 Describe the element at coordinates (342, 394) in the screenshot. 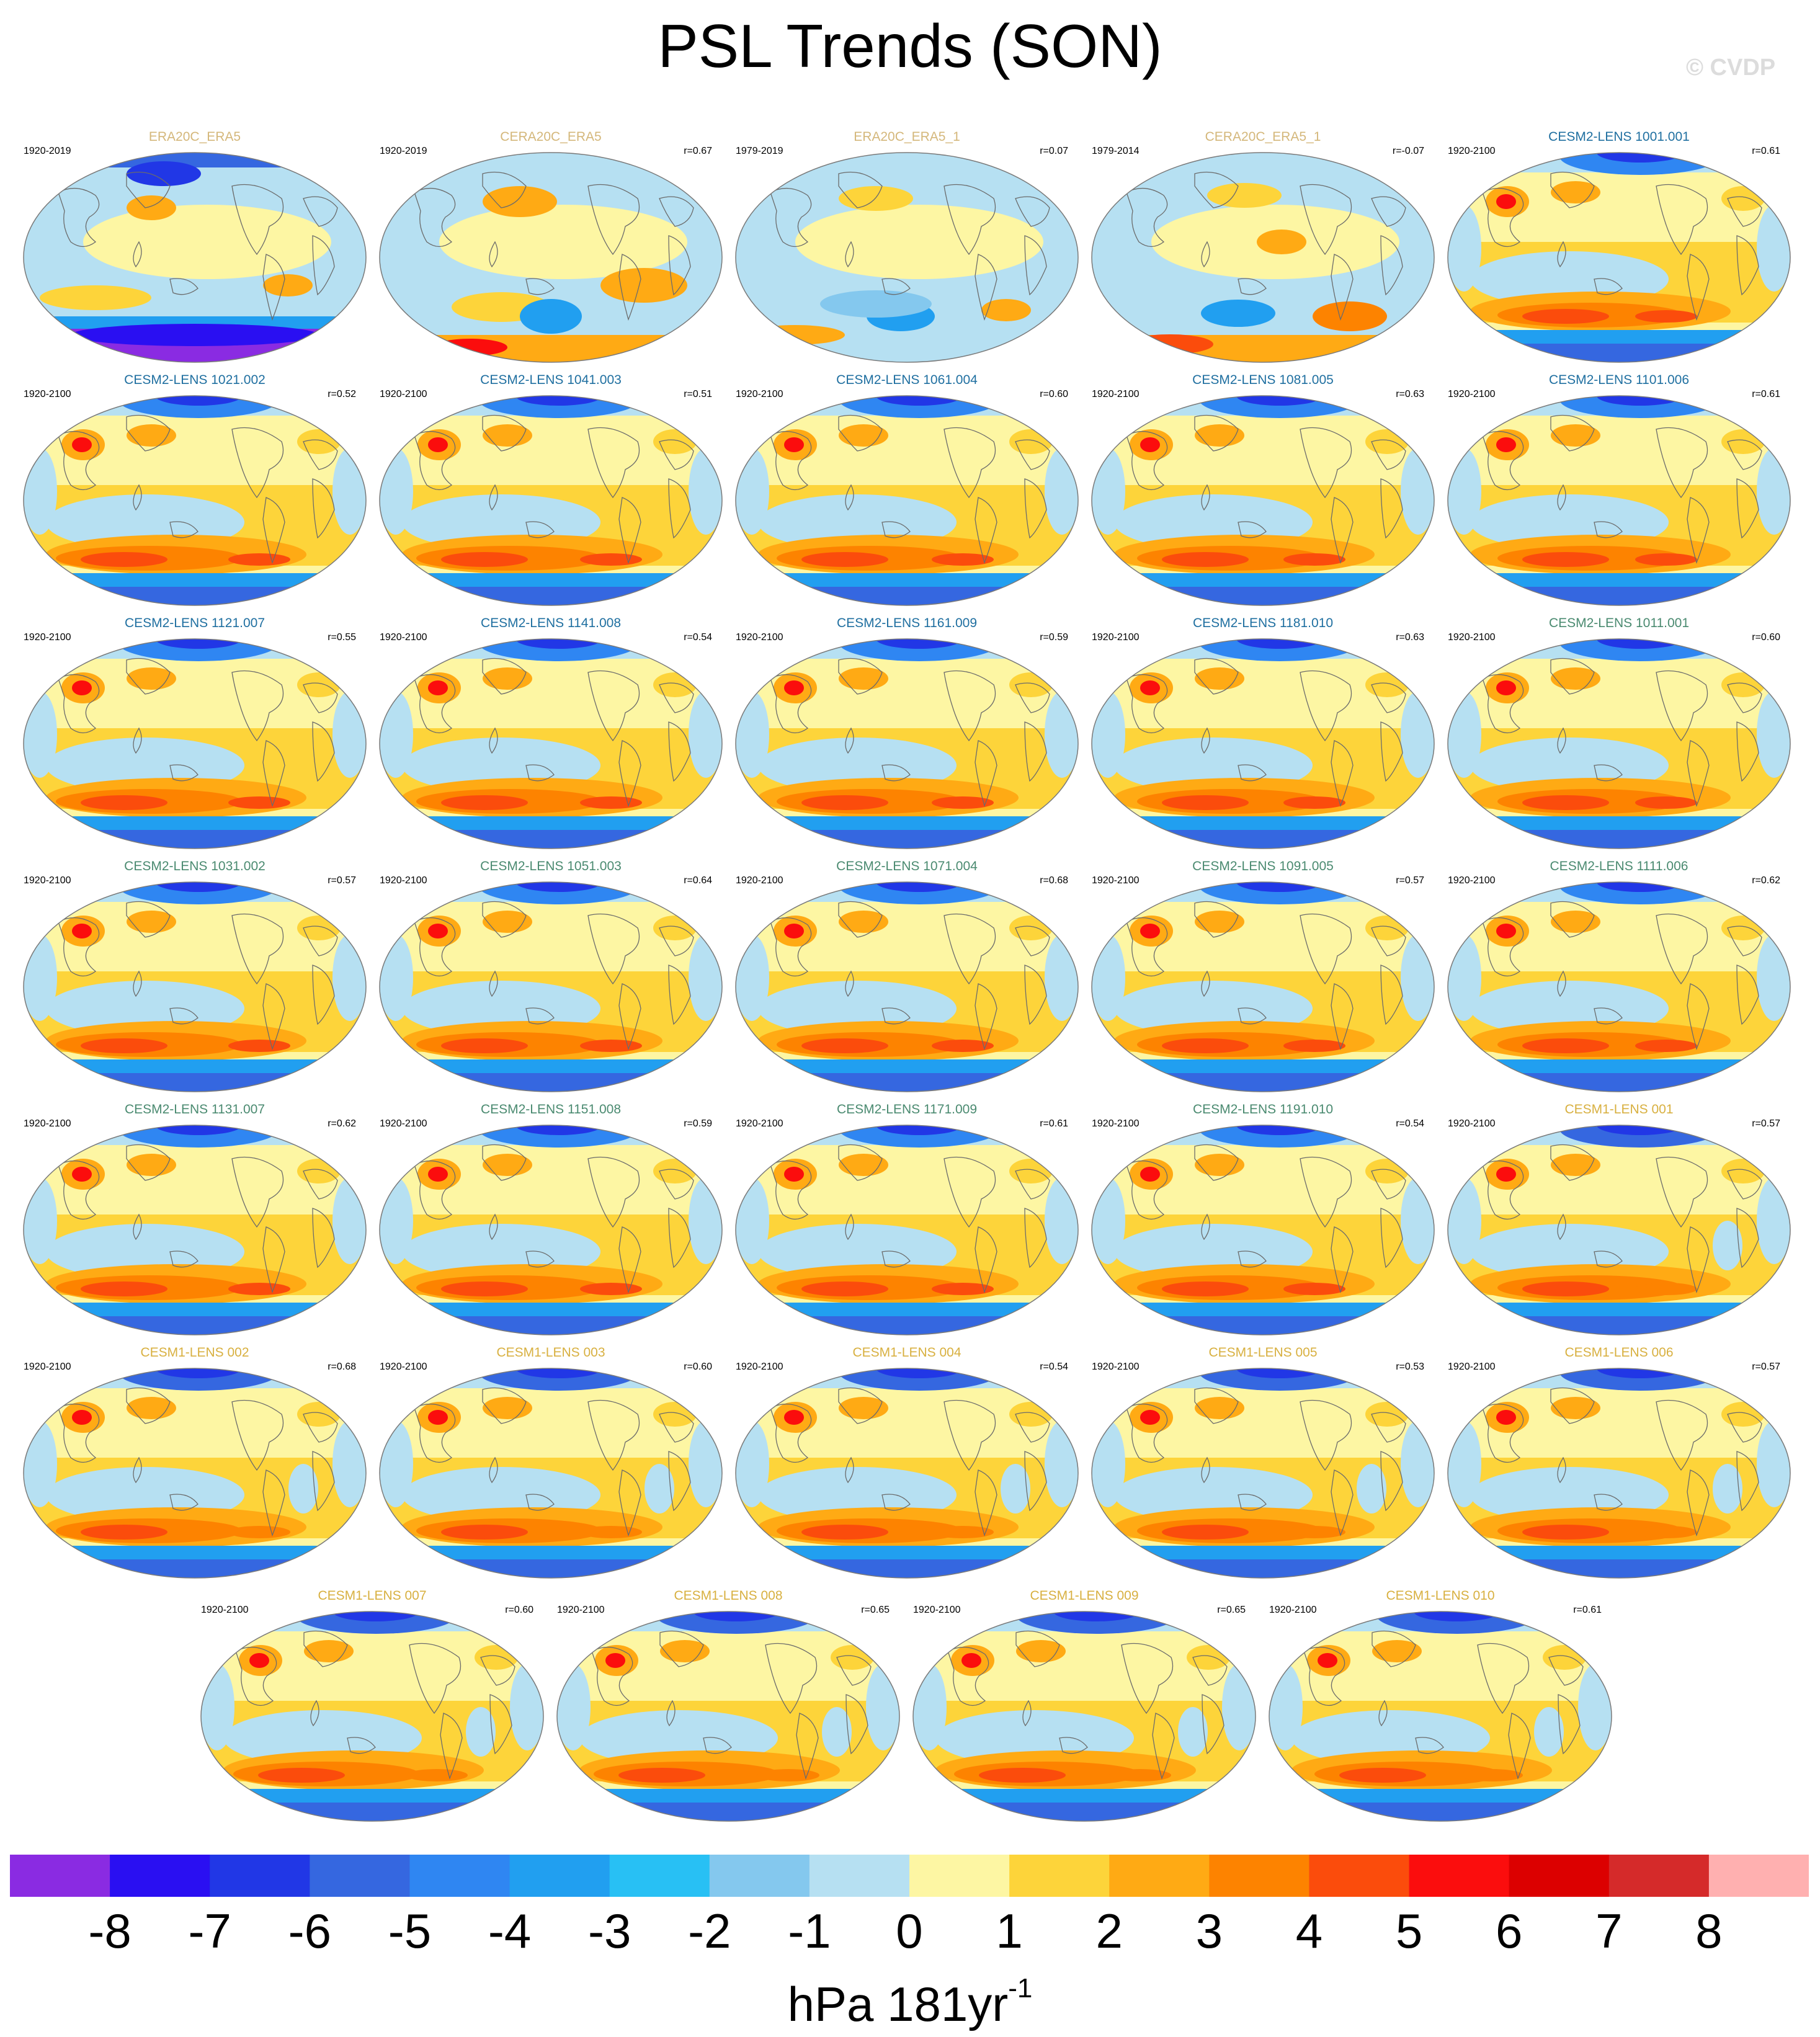

I see `panel-pattern-correlation: r=0.52` at that location.